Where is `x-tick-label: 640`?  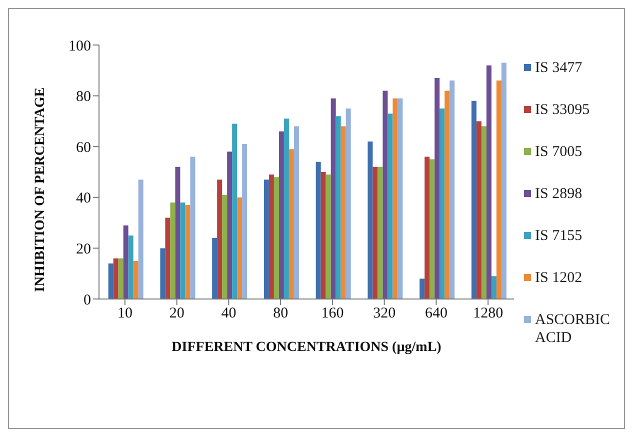
x-tick-label: 640 is located at coordinates (436, 314).